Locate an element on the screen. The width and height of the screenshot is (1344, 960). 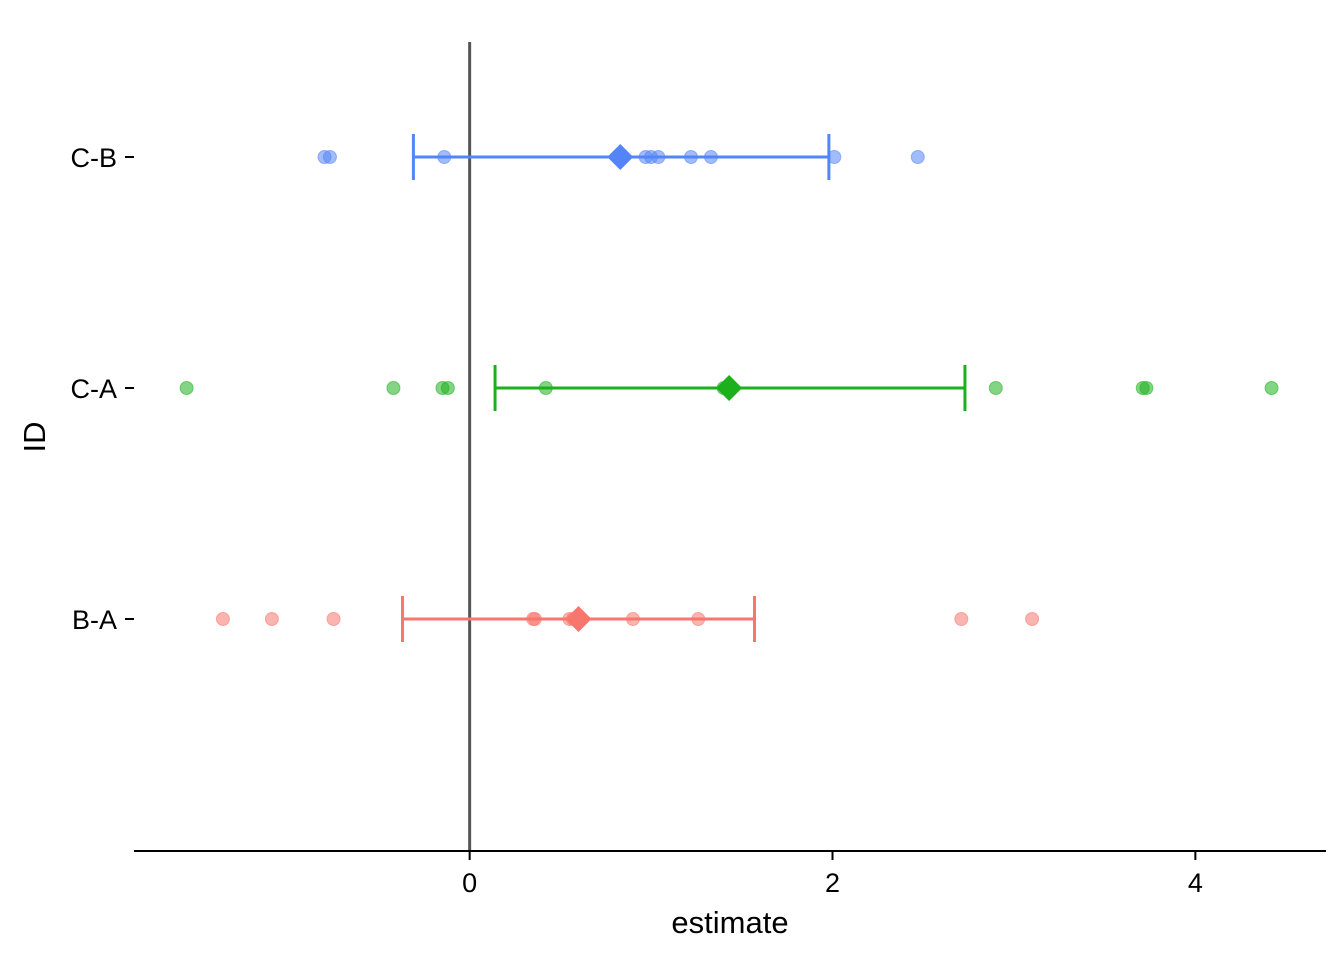
y-tick-label: C-B is located at coordinates (94, 158).